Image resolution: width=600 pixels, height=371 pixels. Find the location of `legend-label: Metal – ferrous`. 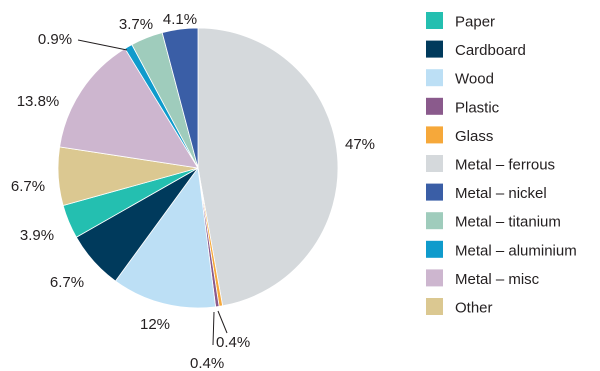

legend-label: Metal – ferrous is located at coordinates (505, 165).